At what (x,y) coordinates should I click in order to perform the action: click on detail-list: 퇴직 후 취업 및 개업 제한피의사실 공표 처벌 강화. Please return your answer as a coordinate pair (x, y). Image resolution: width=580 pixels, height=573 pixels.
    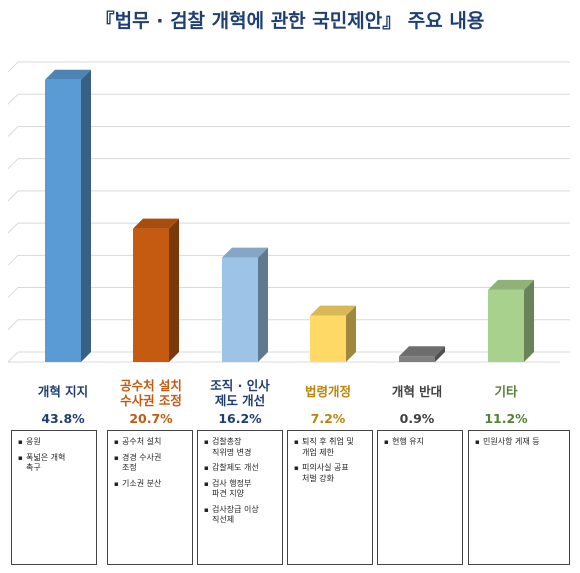
    Looking at the image, I should click on (331, 460).